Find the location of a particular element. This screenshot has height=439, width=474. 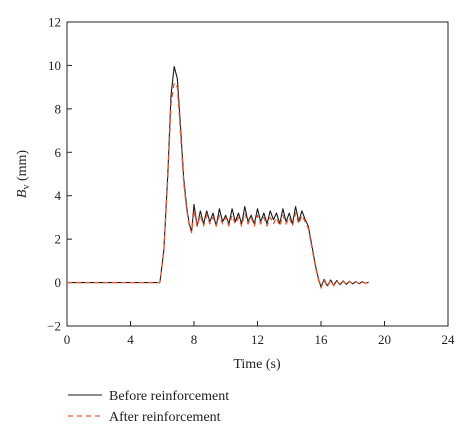

x-tick-label: 8 is located at coordinates (194, 339).